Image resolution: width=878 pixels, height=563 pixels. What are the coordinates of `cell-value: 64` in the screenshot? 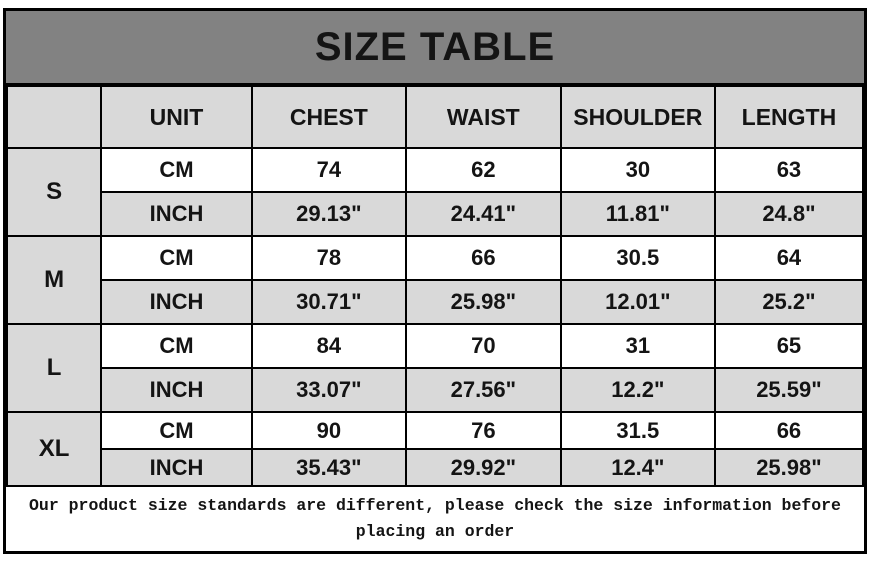 It's located at (789, 258).